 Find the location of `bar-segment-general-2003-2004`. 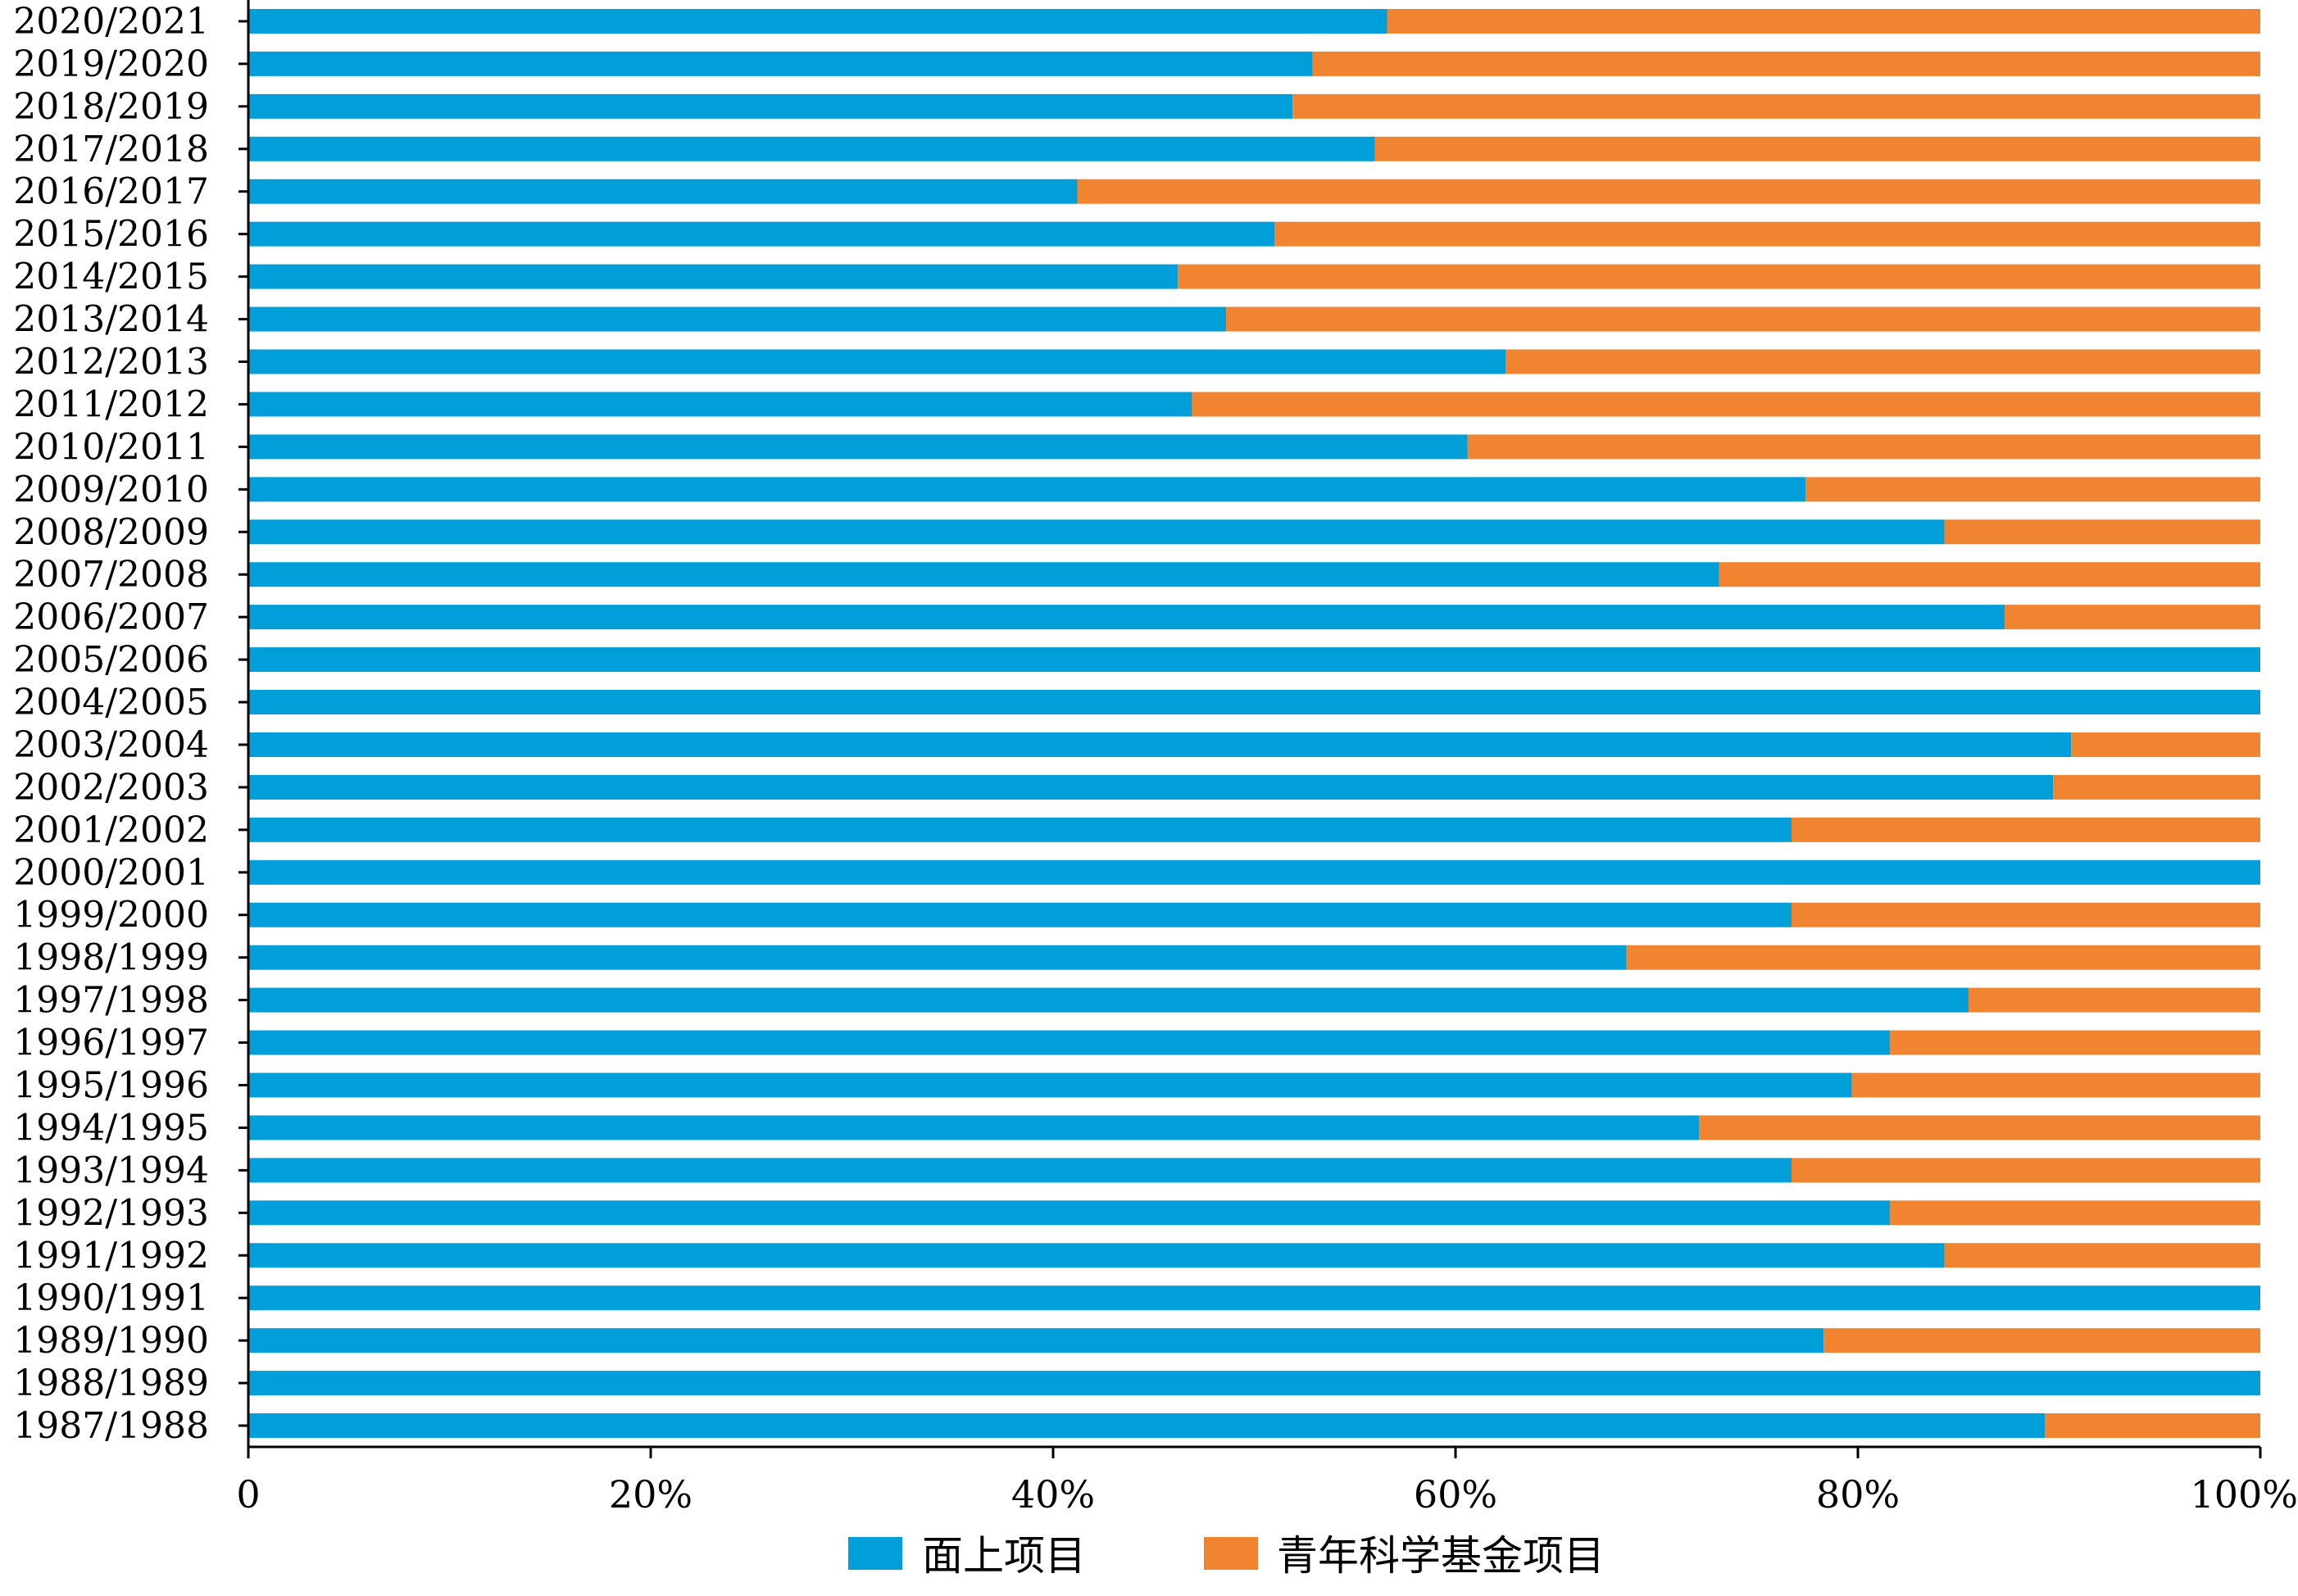

bar-segment-general-2003-2004 is located at coordinates (1160, 744).